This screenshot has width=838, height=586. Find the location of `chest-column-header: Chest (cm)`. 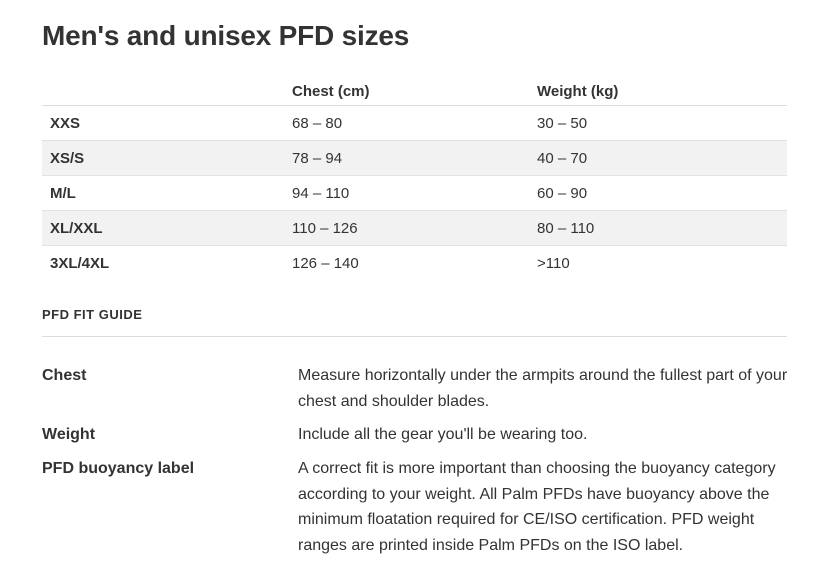

chest-column-header: Chest (cm) is located at coordinates (414, 92).